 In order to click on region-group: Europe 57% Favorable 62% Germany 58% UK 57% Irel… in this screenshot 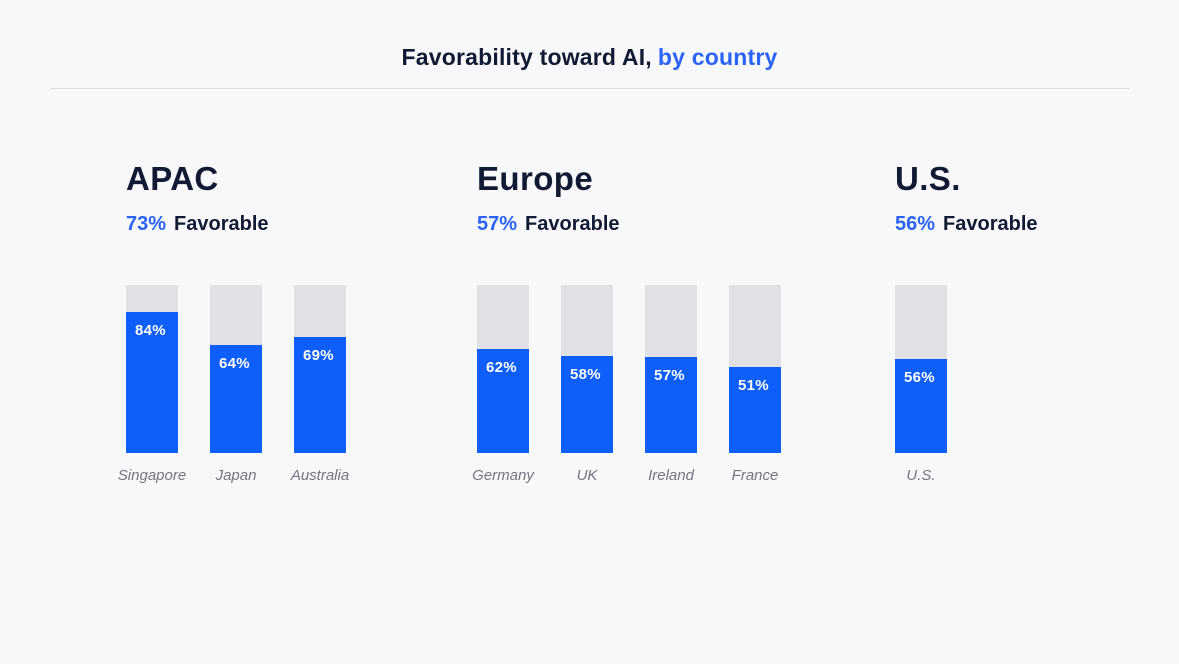, I will do `click(626, 322)`.